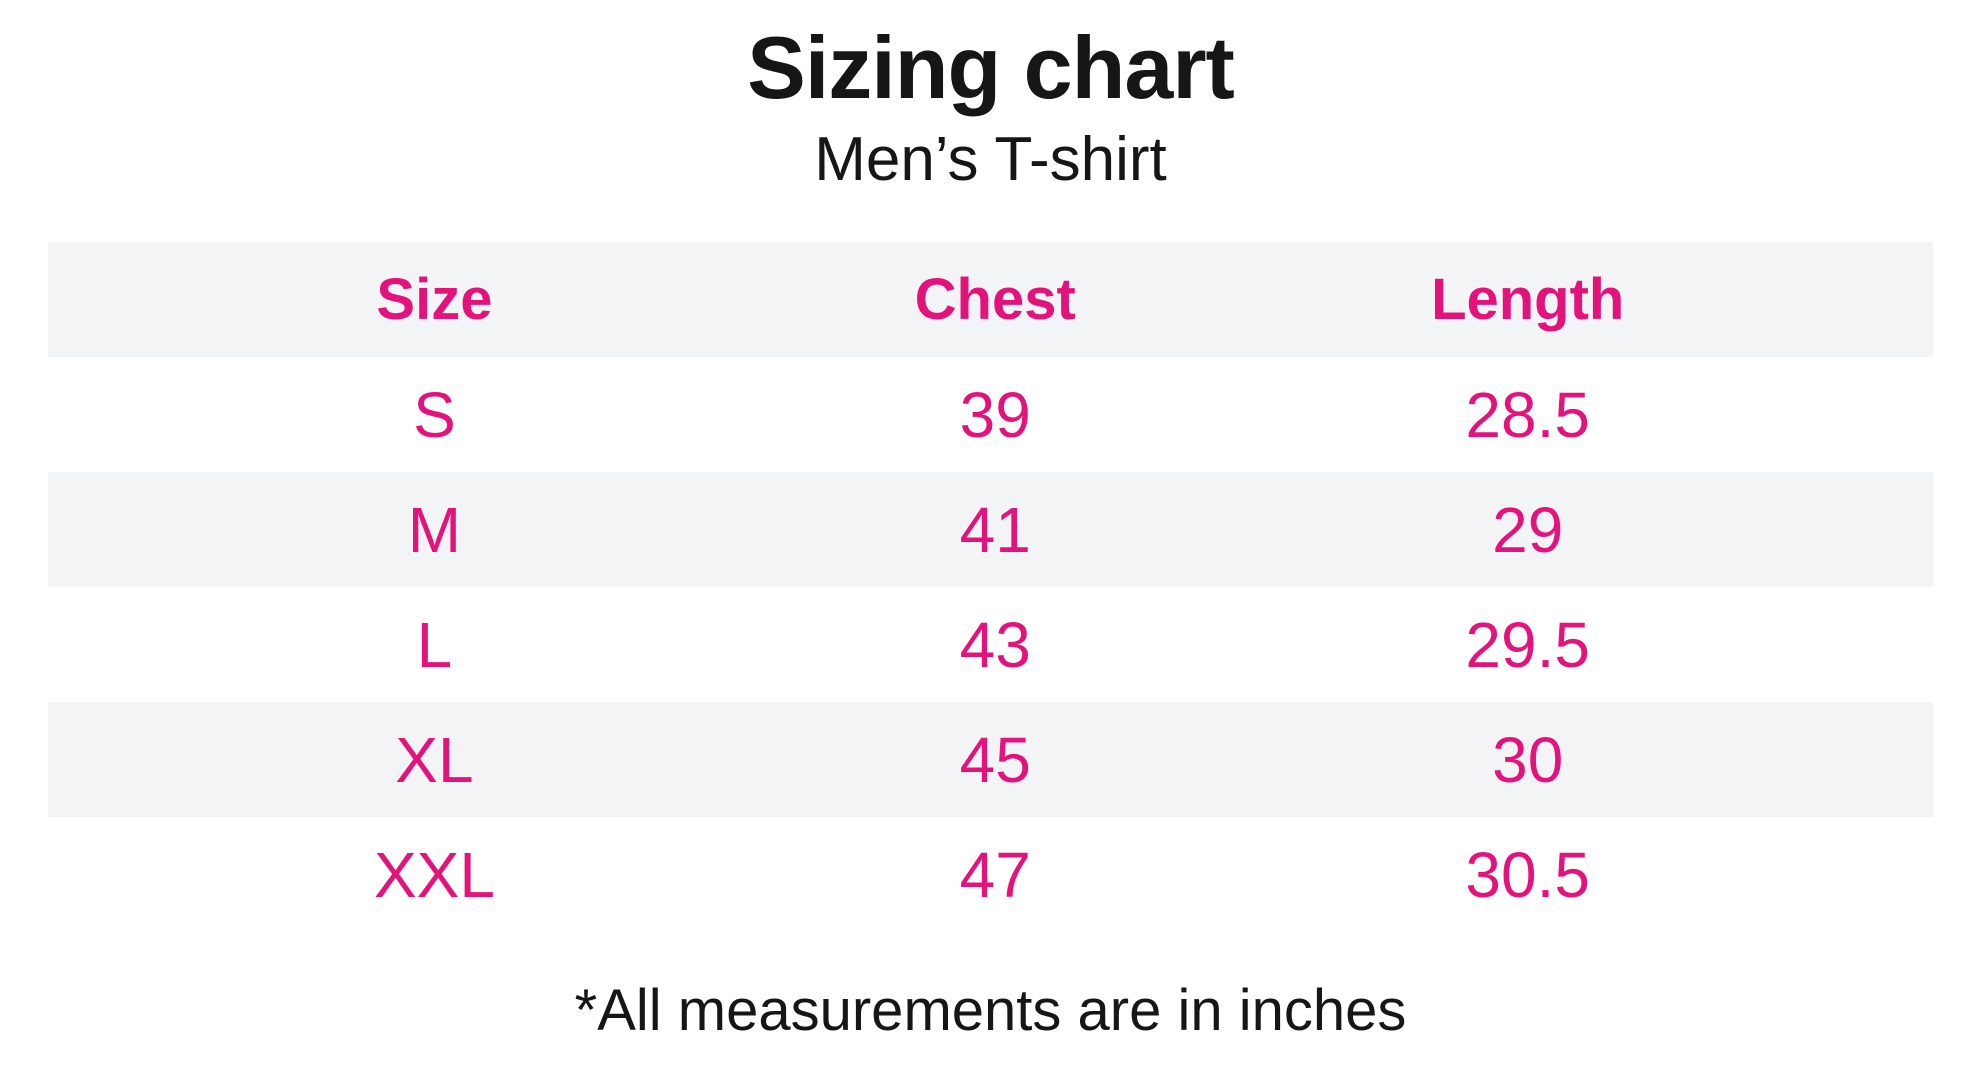 The width and height of the screenshot is (1981, 1083). I want to click on column-header-chest: Chest, so click(995, 299).